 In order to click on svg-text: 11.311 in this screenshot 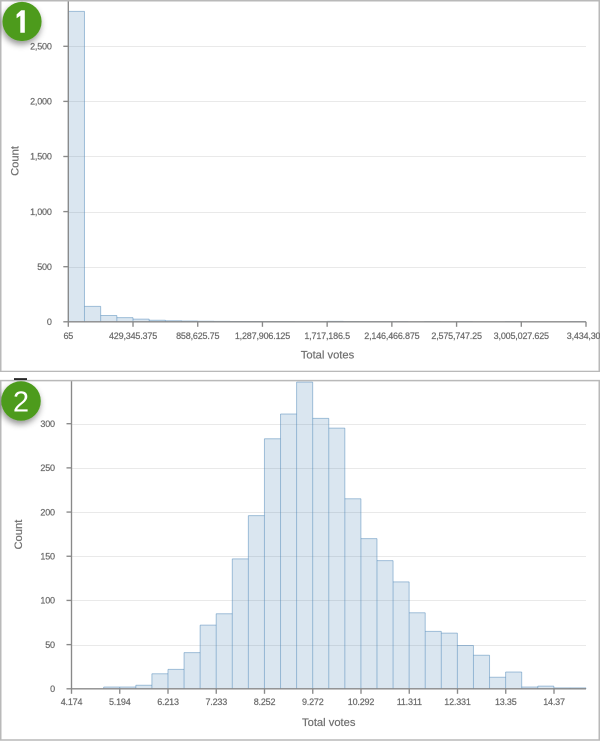, I will do `click(409, 702)`.